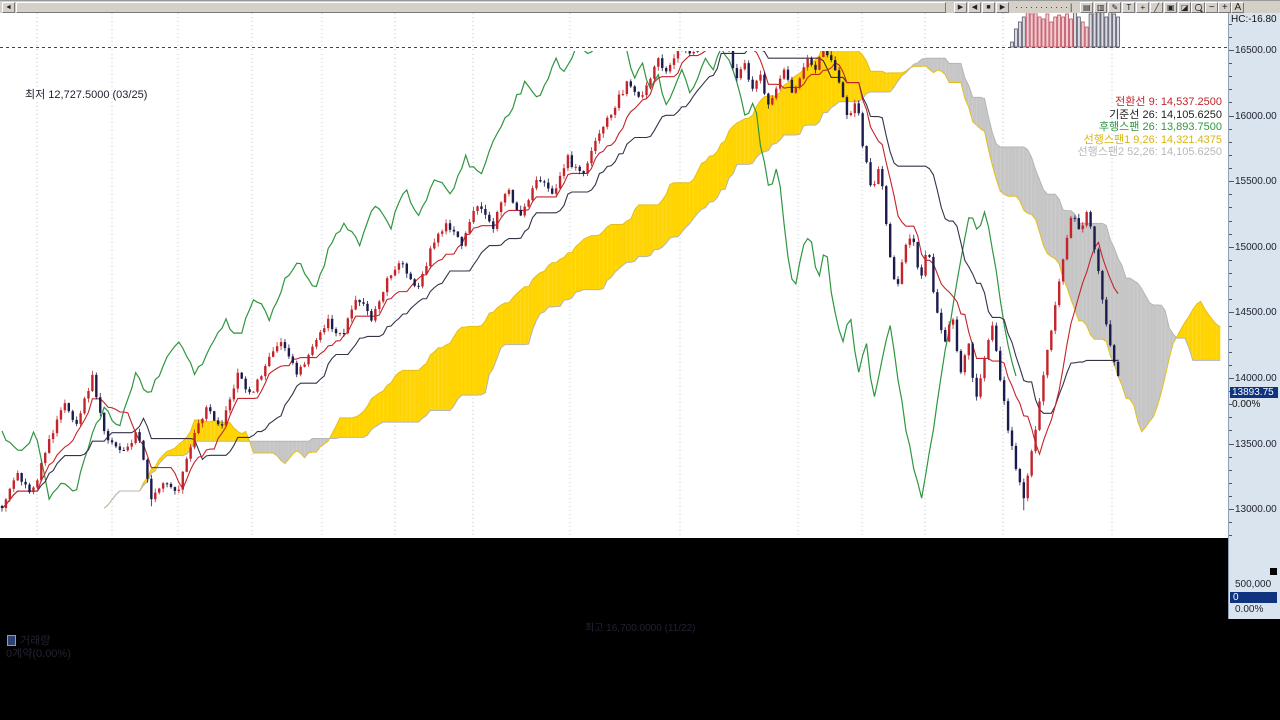 The width and height of the screenshot is (1280, 720). Describe the element at coordinates (1160, 127) in the screenshot. I see `legend-line-2: 후행스팬 26: 13,893.7500` at that location.